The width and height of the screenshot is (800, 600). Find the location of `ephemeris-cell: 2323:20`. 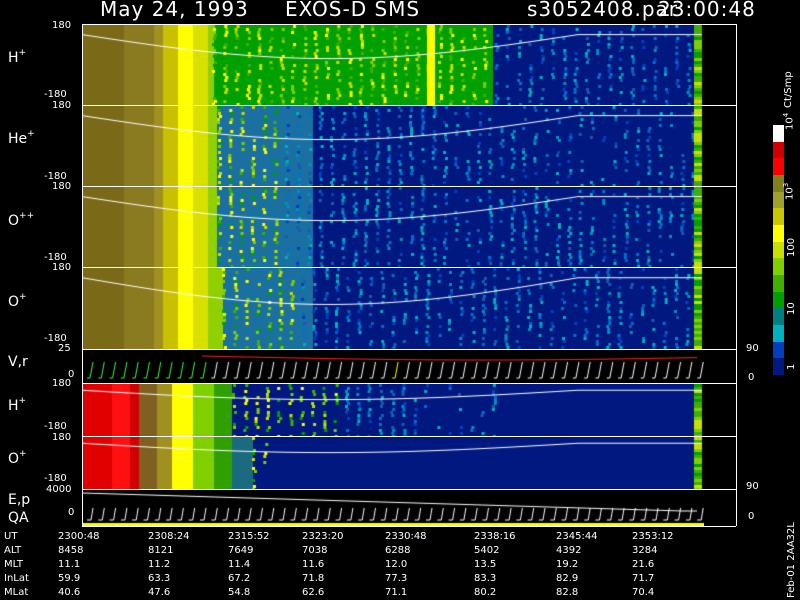

ephemeris-cell: 2323:20 is located at coordinates (323, 536).